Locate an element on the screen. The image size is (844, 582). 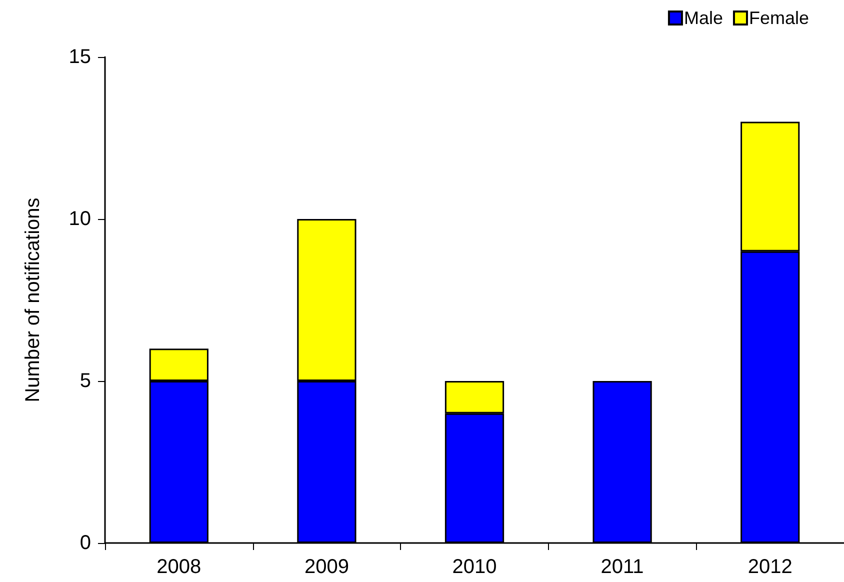
y-tick-label: 15 is located at coordinates (79, 57).